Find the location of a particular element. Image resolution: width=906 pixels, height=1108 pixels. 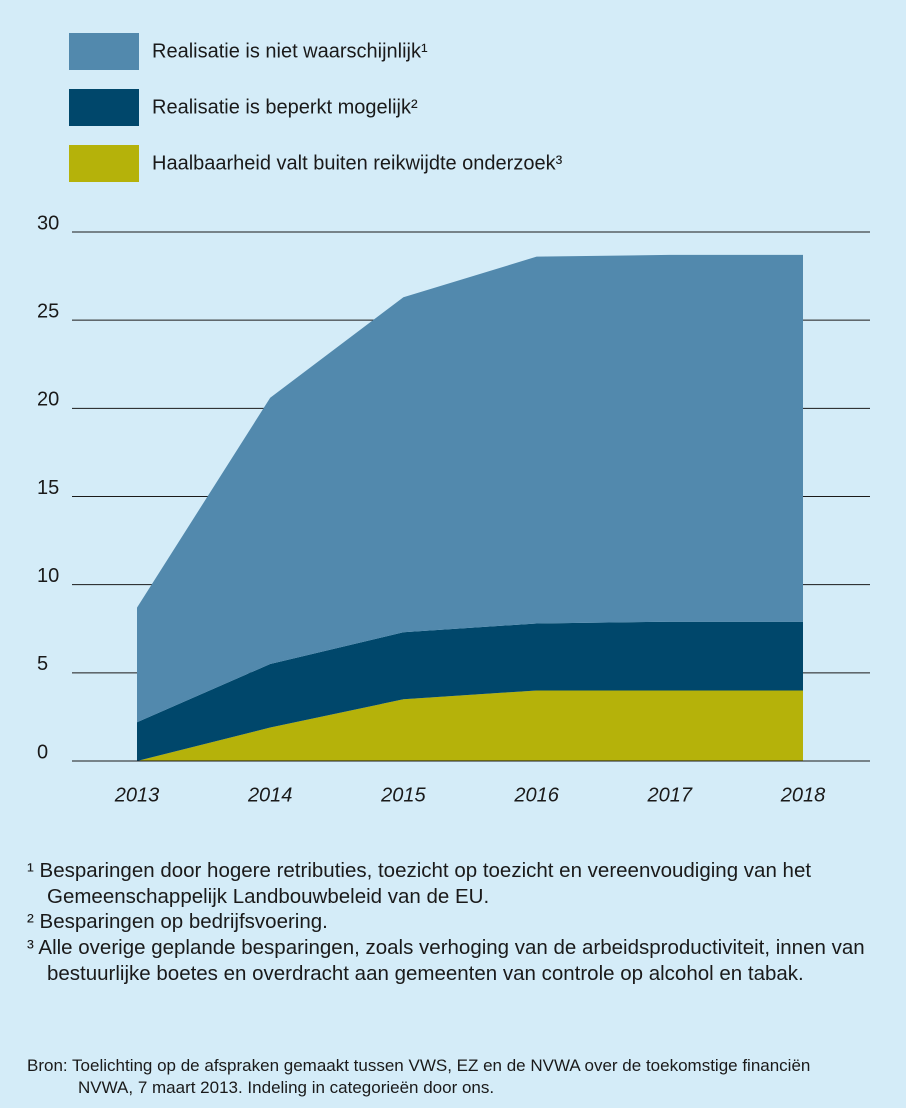

x-tick-label: 2016 is located at coordinates (536, 795).